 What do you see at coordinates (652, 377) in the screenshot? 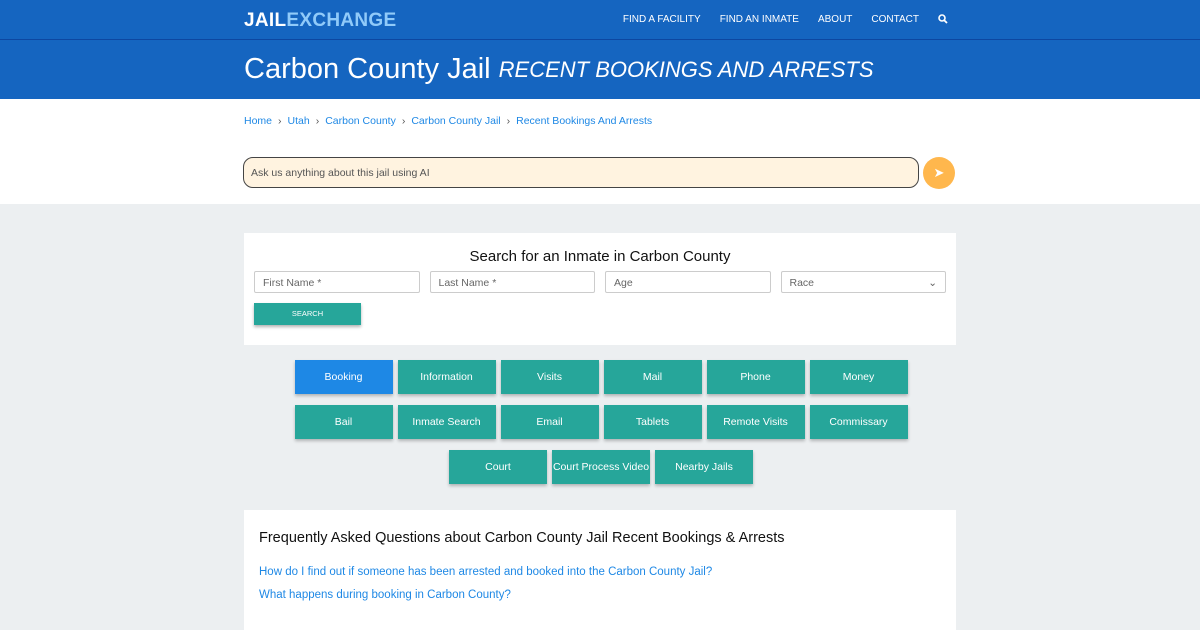
I see `mail-button: Mail` at bounding box center [652, 377].